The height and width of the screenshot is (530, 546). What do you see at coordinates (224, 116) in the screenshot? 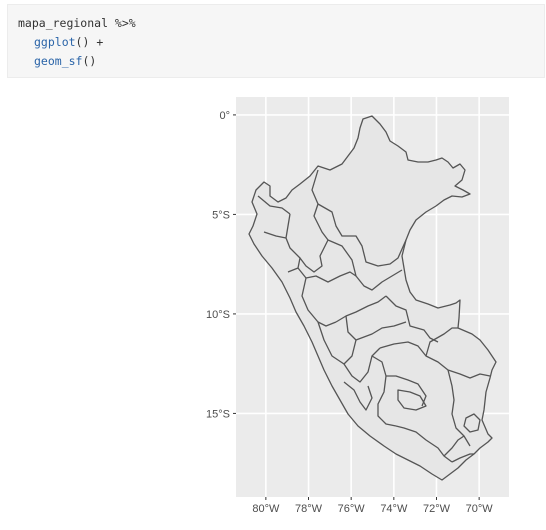
I see `y-tick-label-0: 0°` at bounding box center [224, 116].